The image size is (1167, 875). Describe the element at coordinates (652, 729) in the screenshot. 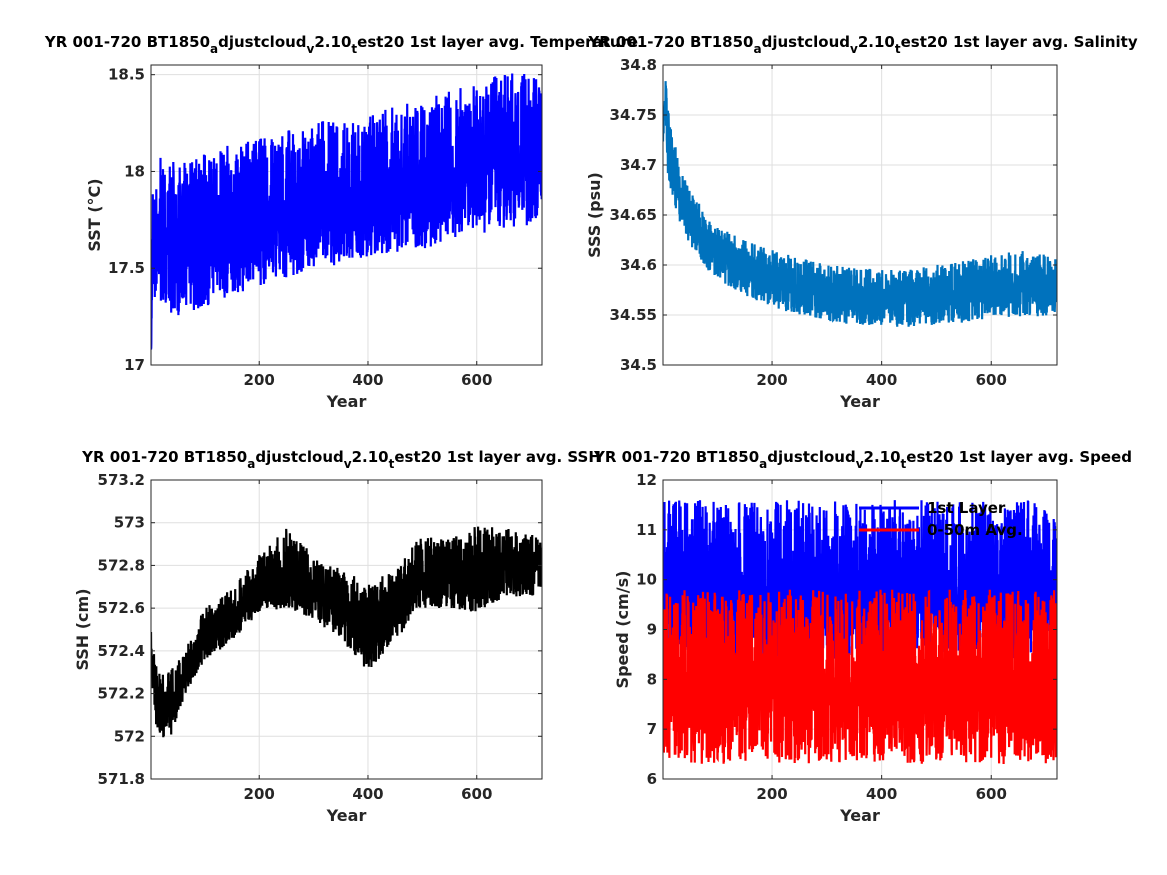

I see `y-tick-label: 7` at that location.